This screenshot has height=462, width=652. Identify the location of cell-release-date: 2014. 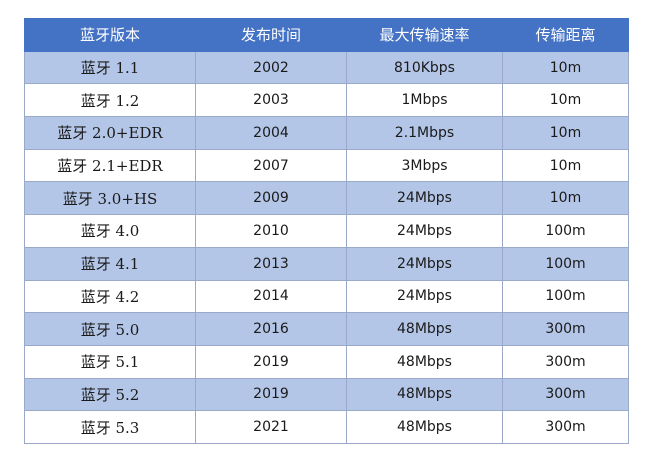
(271, 296).